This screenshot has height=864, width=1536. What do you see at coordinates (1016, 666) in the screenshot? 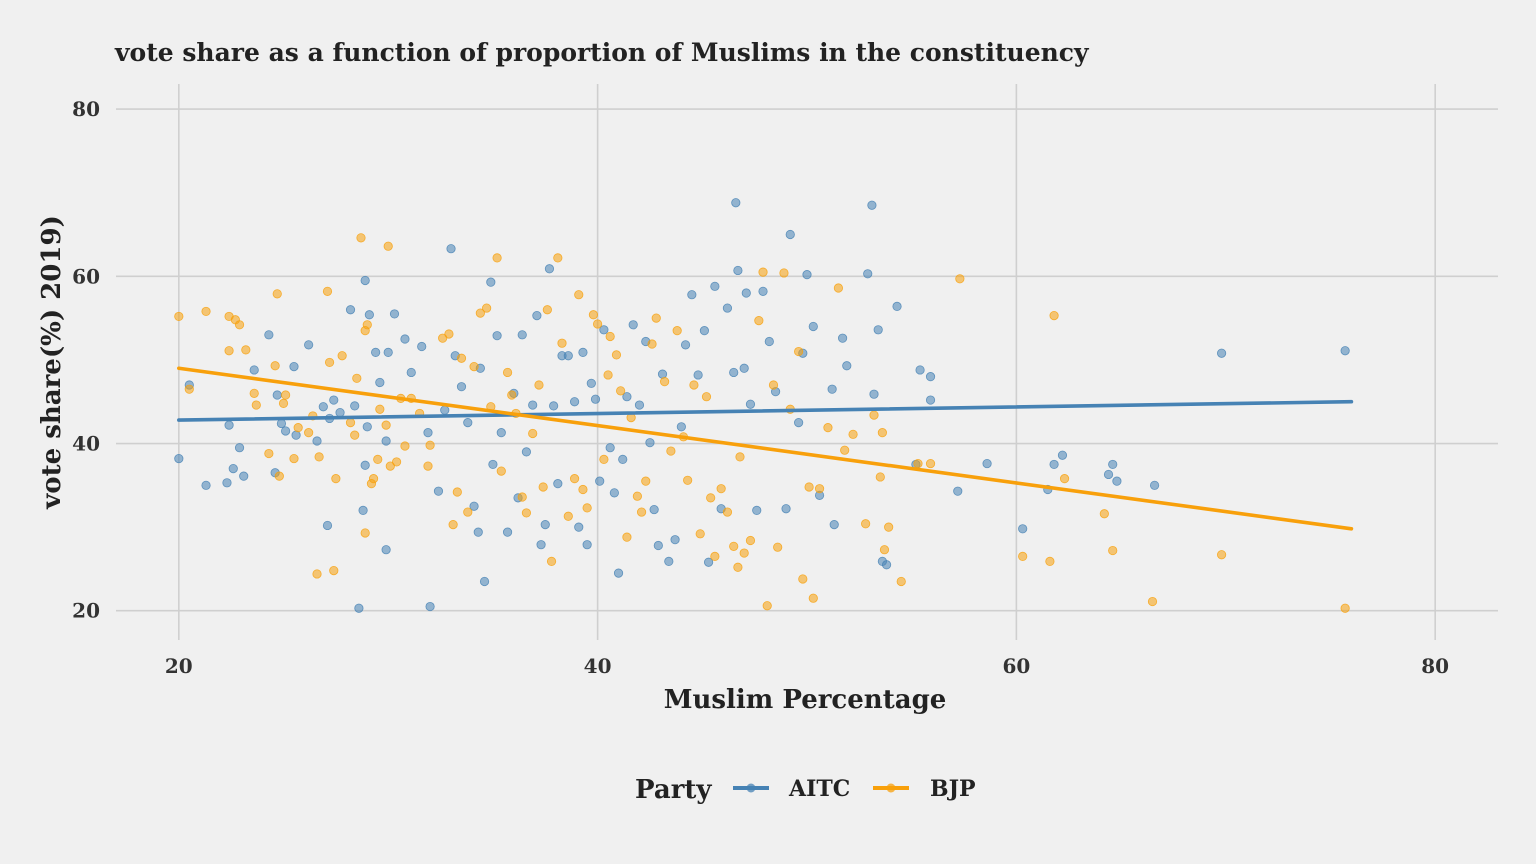
I see `x-tick-label: 60` at bounding box center [1016, 666].